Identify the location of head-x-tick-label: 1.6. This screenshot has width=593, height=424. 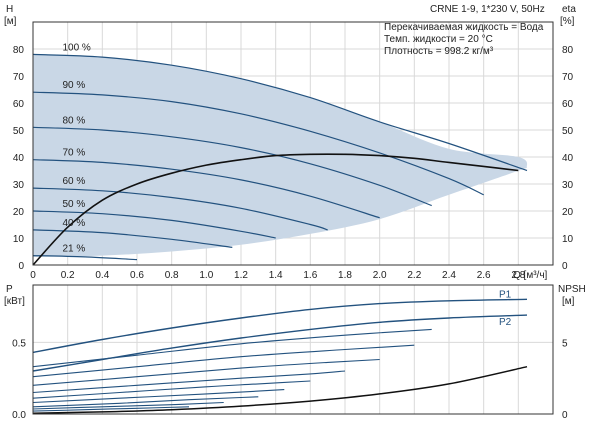
(310, 275).